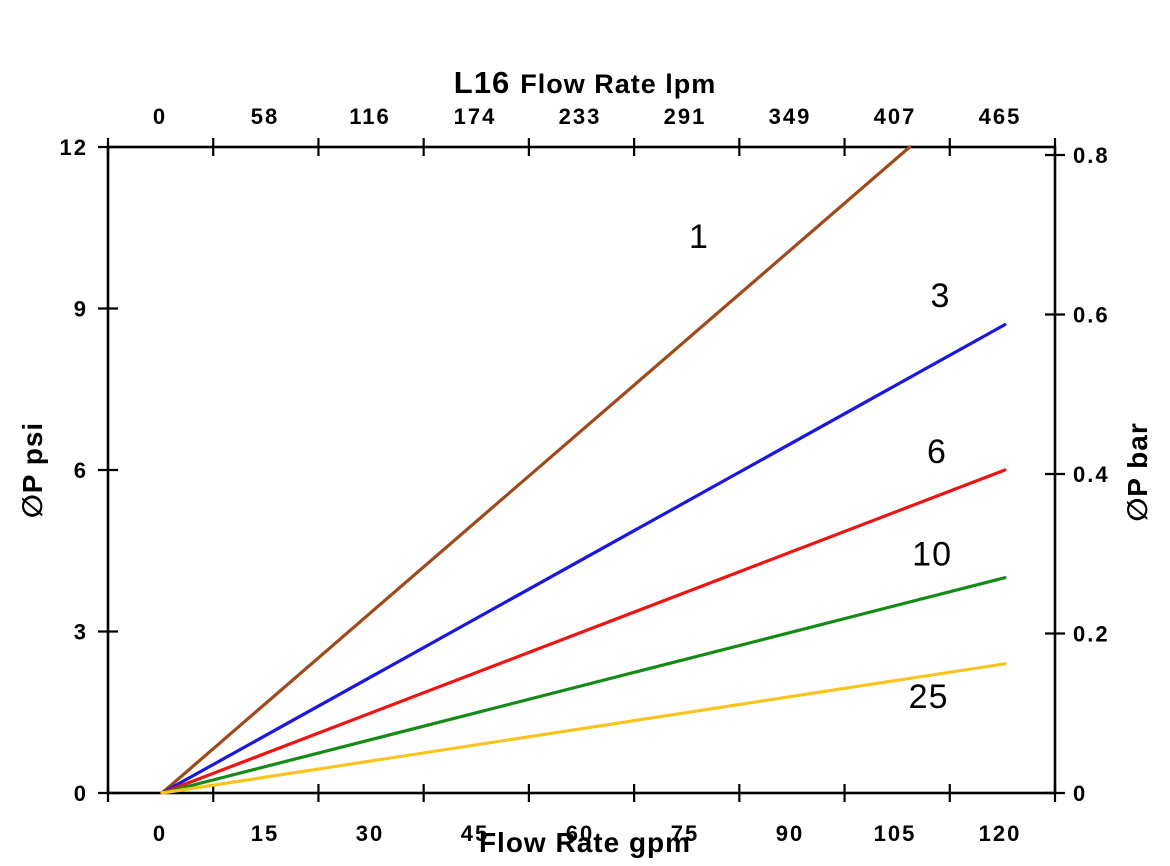  Describe the element at coordinates (580, 833) in the screenshot. I see `bottom-tick-label-gpm: 60` at that location.